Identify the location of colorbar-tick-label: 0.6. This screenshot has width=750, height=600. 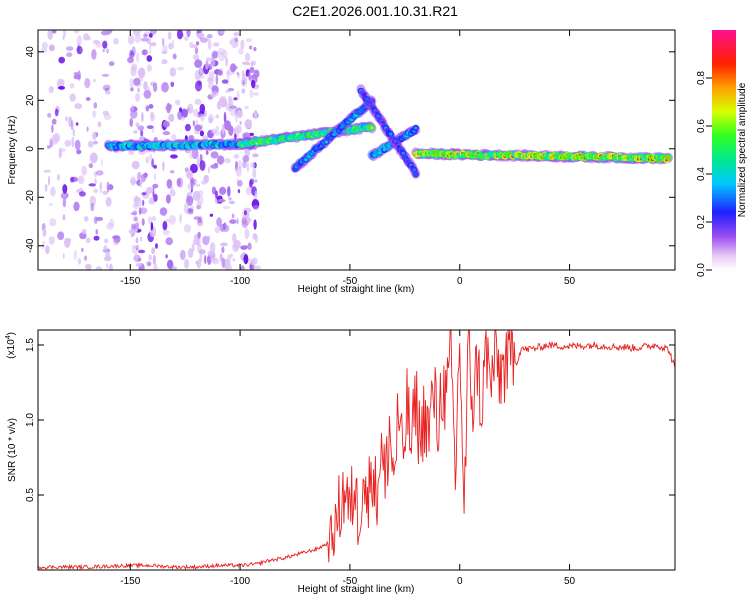
(701, 126).